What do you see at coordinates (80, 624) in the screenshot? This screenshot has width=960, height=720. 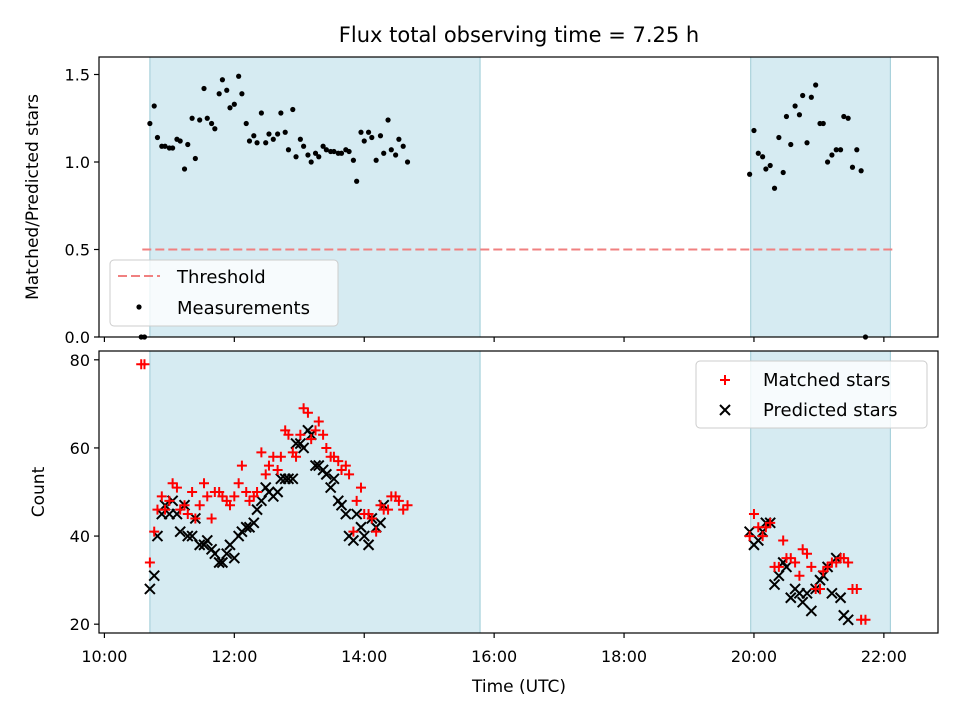 I see `y-tick-label: 20` at bounding box center [80, 624].